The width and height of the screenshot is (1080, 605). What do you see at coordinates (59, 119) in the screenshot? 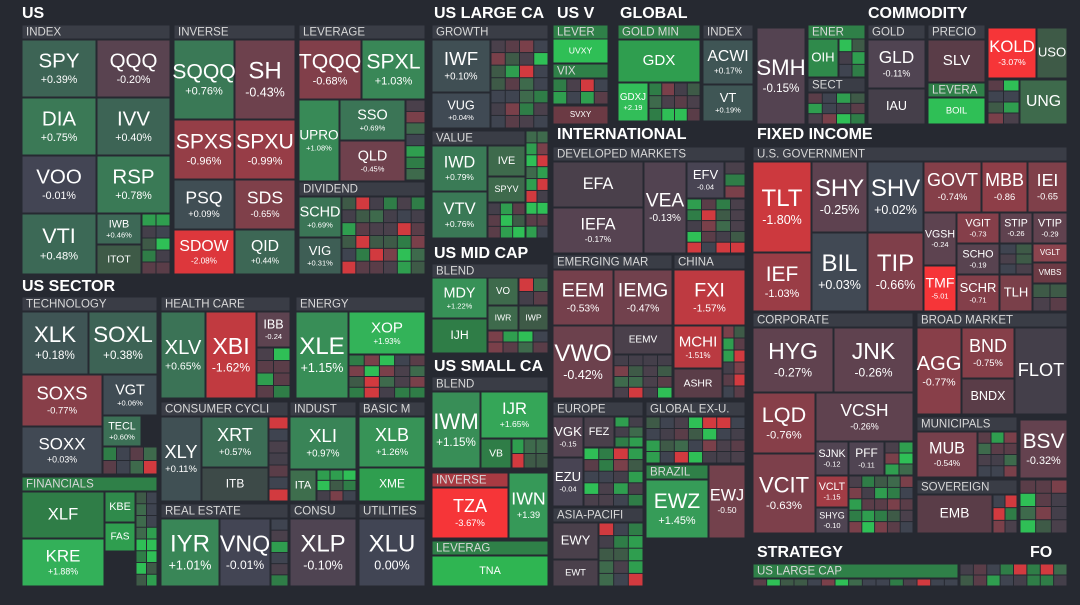
I see `ticker: DIA` at bounding box center [59, 119].